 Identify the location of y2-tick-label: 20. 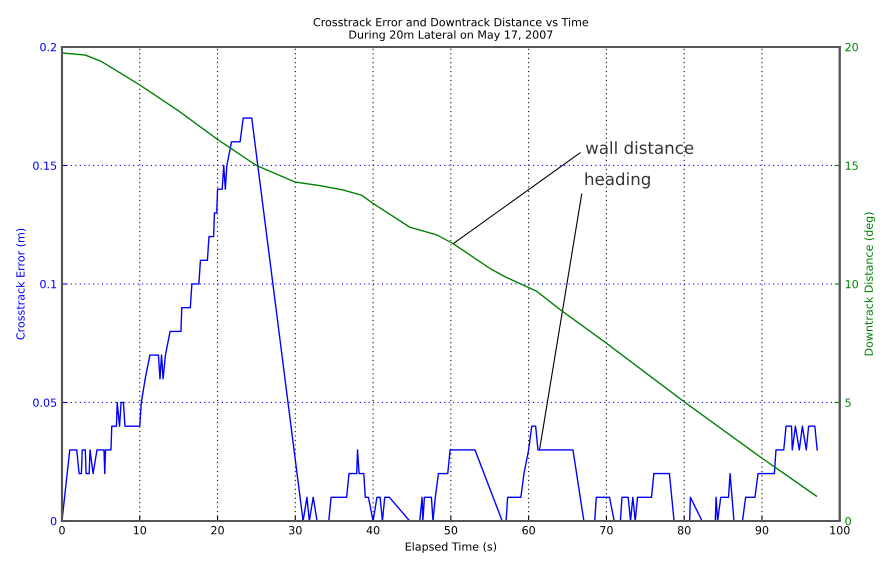
(851, 47).